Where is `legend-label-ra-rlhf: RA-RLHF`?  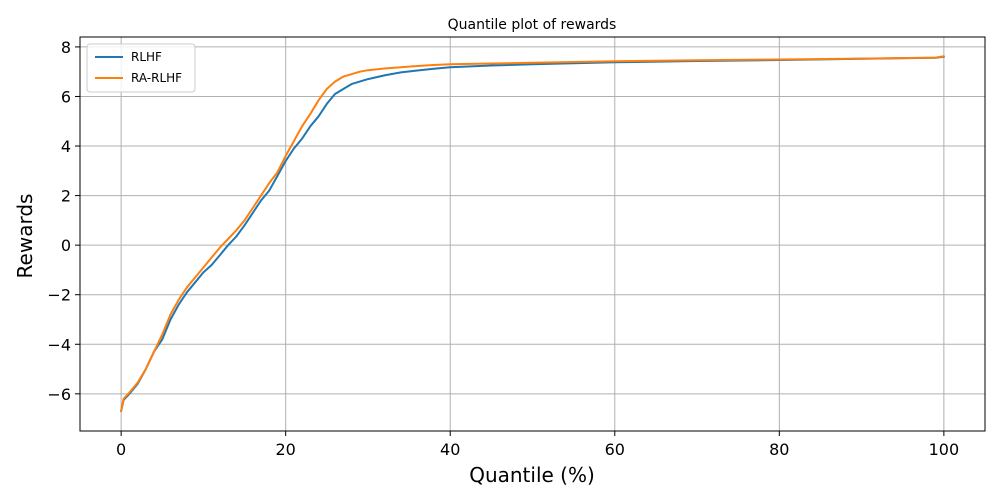 legend-label-ra-rlhf: RA-RLHF is located at coordinates (156, 78).